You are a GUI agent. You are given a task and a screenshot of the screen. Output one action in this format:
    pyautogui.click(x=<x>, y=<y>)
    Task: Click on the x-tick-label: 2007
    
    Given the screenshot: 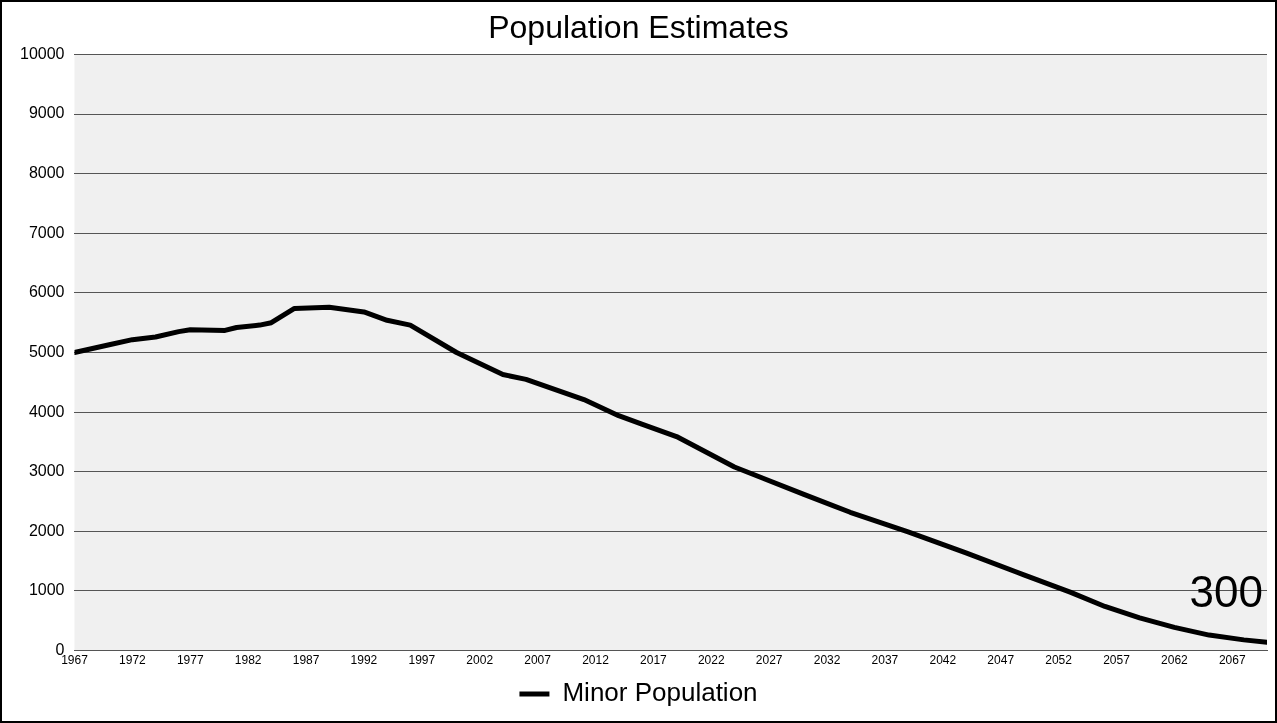 What is the action you would take?
    pyautogui.click(x=538, y=660)
    